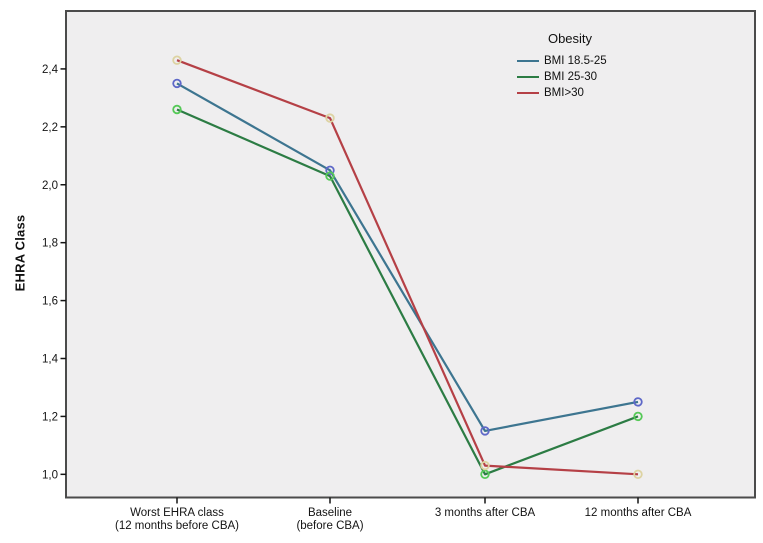  Describe the element at coordinates (50, 360) in the screenshot. I see `y-axis-tick-label: 1,4` at that location.